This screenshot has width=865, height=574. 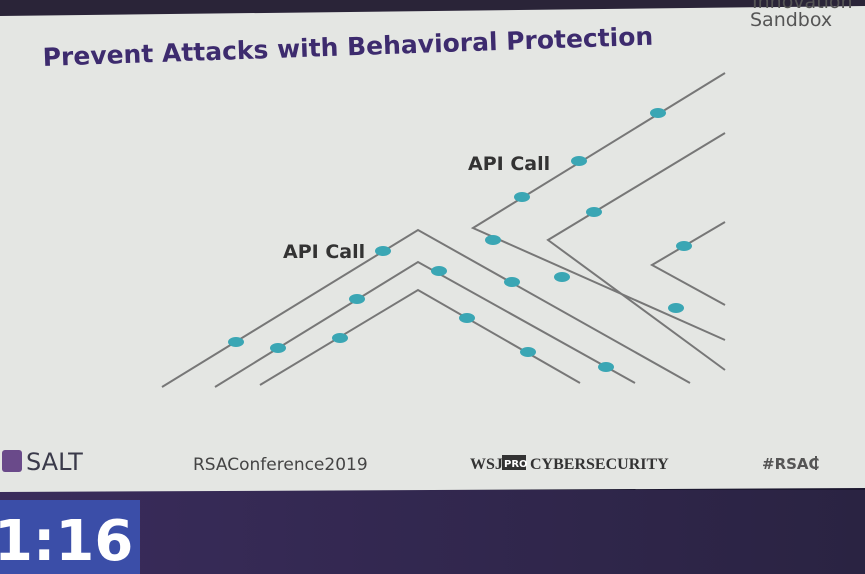 I want to click on cyber-logo: CYBERSECURITY, so click(x=599, y=464).